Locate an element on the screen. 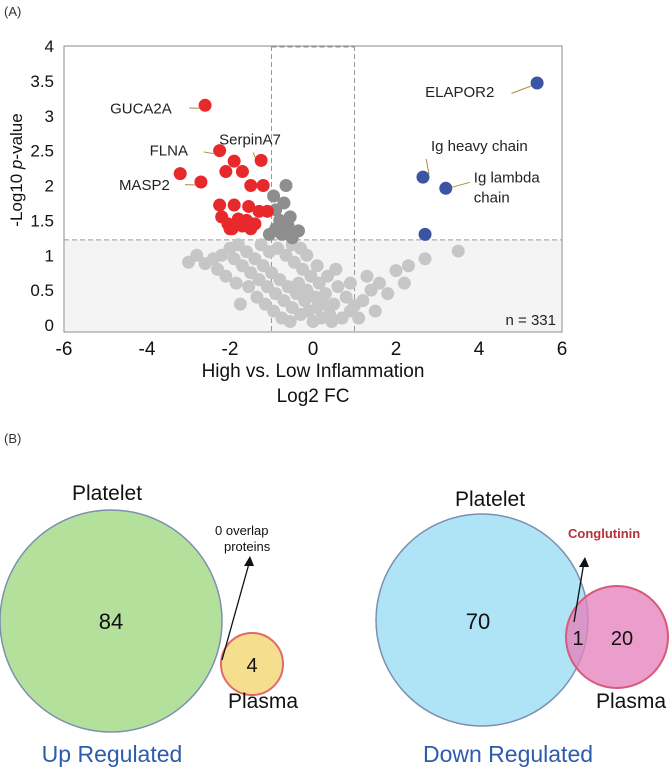 Image resolution: width=669 pixels, height=778 pixels. x-axis-label-line1: High vs. Low Inflammation is located at coordinates (313, 371).